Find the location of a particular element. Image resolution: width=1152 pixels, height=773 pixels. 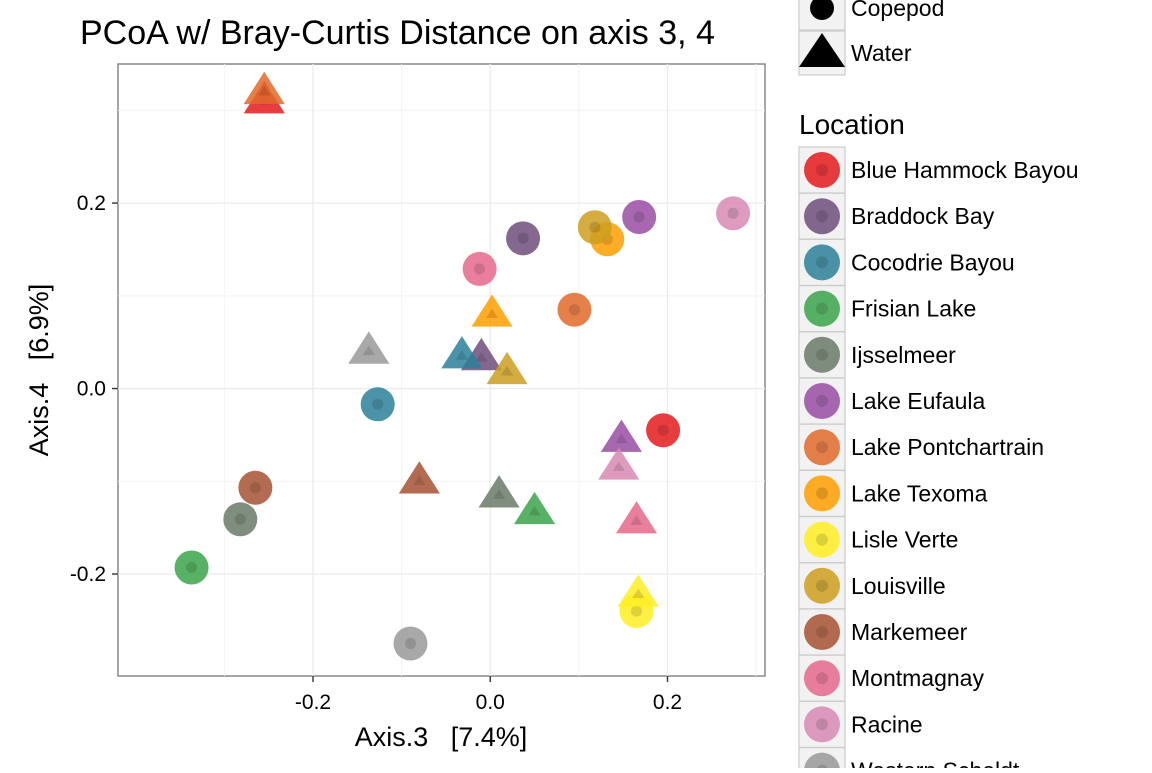

shape-legend: Copepod Water is located at coordinates (871, 38).